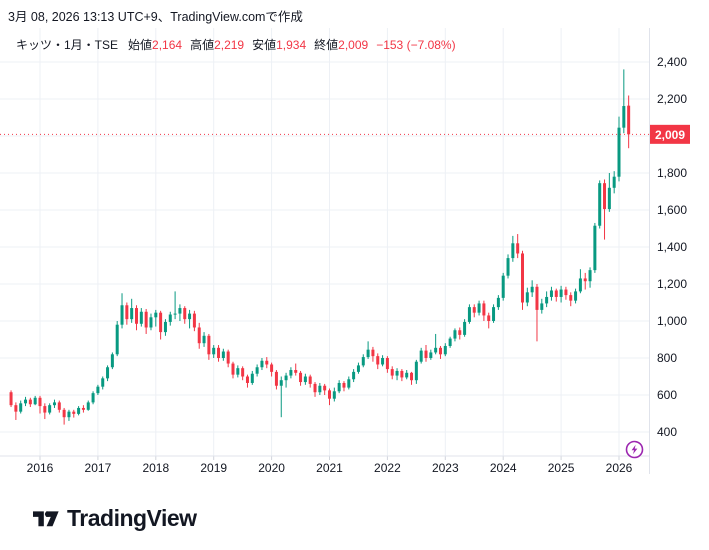 This screenshot has width=709, height=550. Describe the element at coordinates (387, 468) in the screenshot. I see `time-axis-label: 2022` at that location.